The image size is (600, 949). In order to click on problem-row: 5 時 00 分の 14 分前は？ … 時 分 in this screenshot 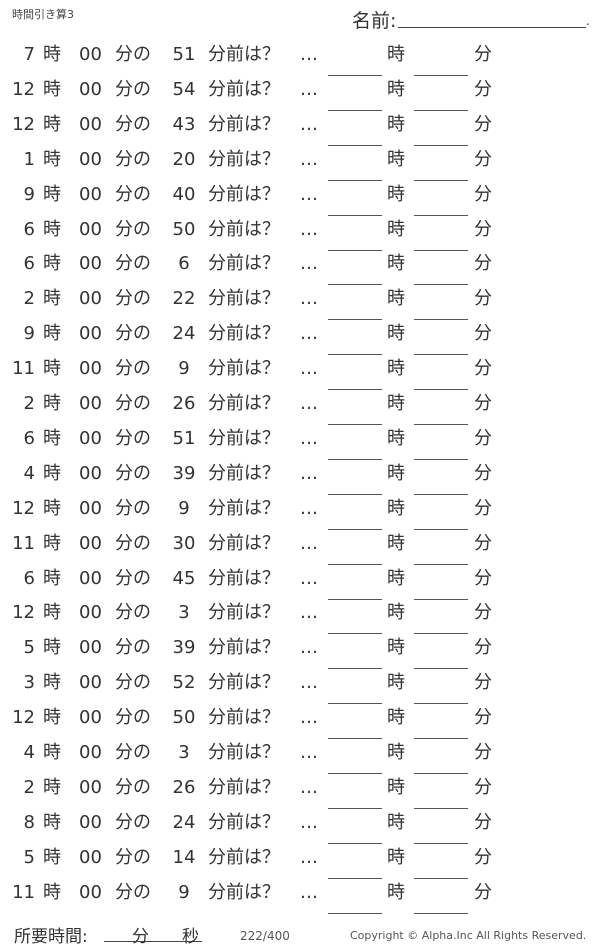, I will do `click(300, 863)`.